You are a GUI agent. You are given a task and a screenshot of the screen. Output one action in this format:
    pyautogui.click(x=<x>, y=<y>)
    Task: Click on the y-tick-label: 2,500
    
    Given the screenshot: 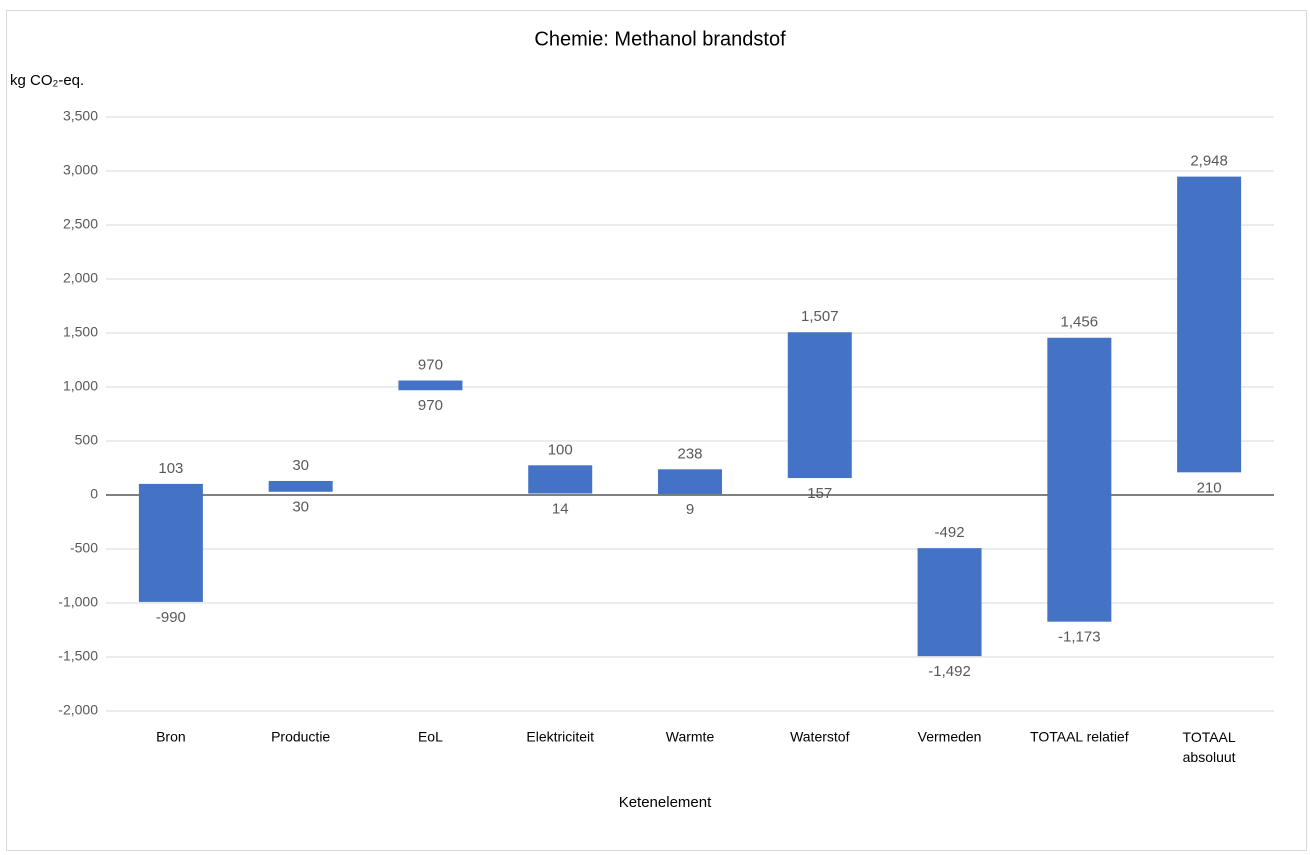 What is the action you would take?
    pyautogui.click(x=80, y=224)
    